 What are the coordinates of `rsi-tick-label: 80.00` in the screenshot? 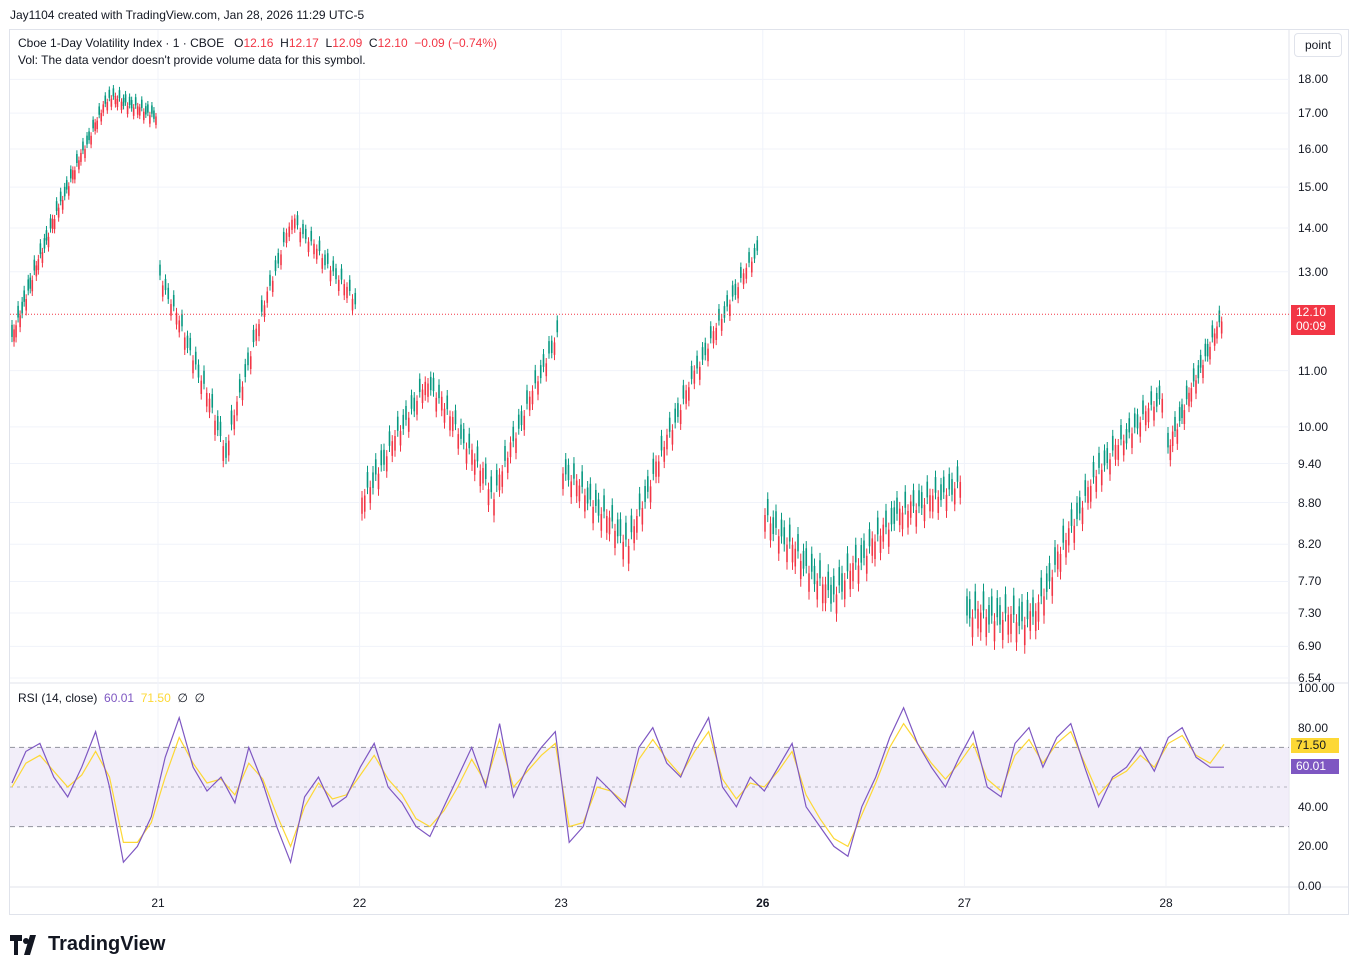 It's located at (1313, 727).